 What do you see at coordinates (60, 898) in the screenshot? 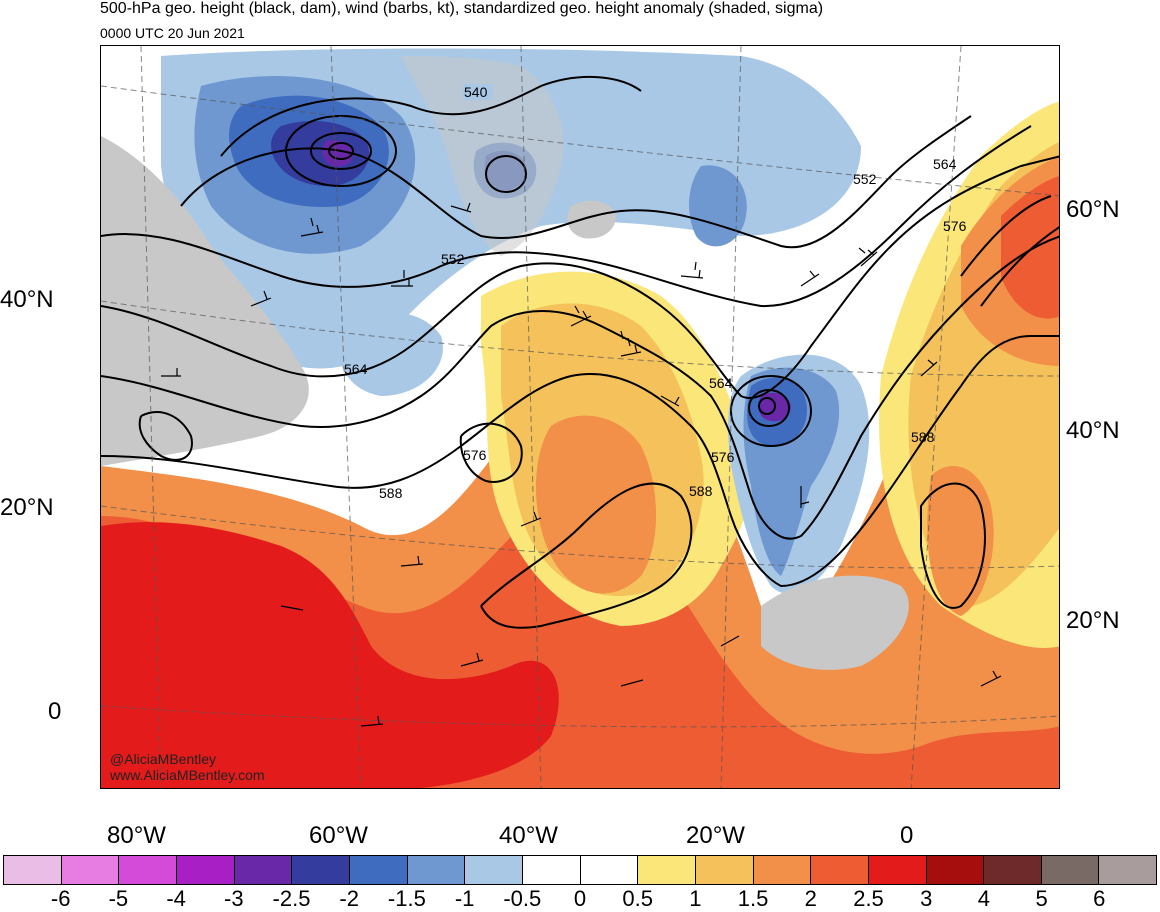
I see `colorbar-tick-label: -6` at bounding box center [60, 898].